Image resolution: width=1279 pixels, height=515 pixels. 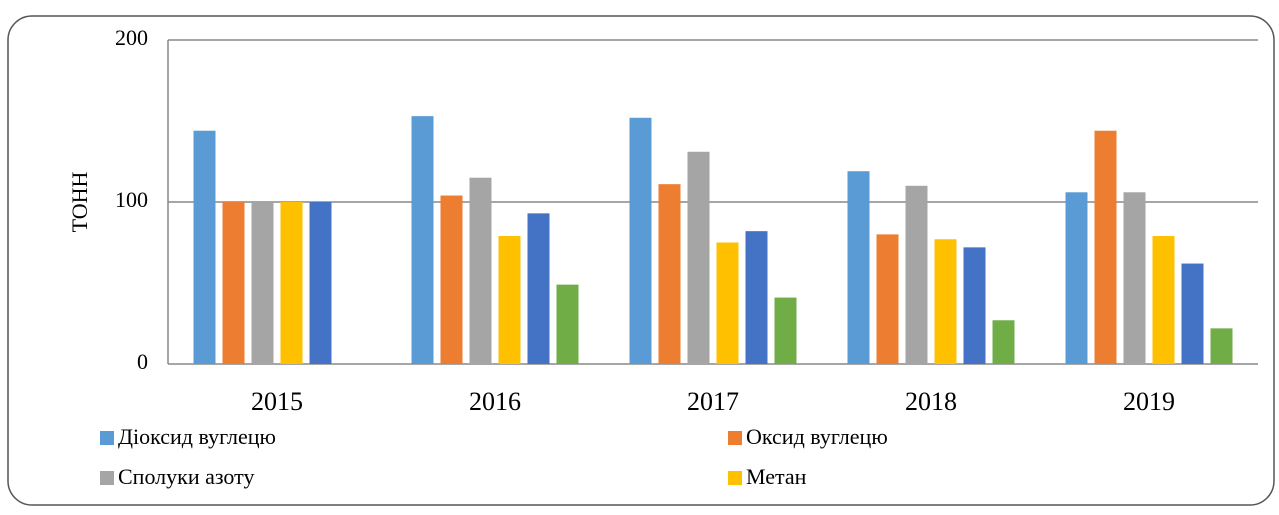 What do you see at coordinates (131, 37) in the screenshot?
I see `y-tick-label: 200` at bounding box center [131, 37].